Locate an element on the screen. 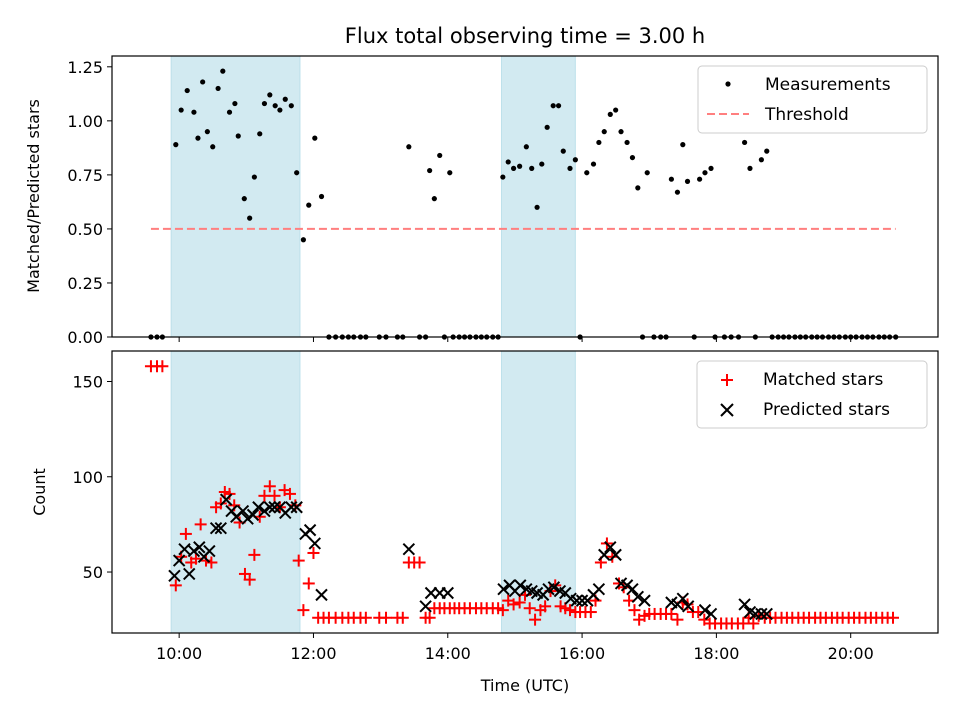 Image resolution: width=960 pixels, height=720 pixels. bottom-legend-box is located at coordinates (812, 394).